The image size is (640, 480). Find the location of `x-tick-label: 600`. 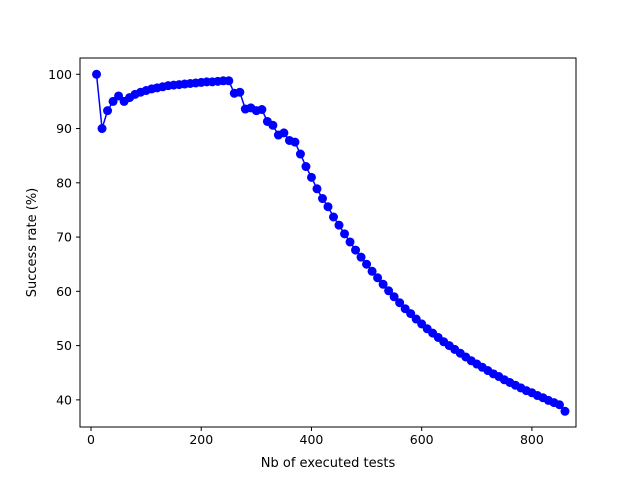

x-tick-label: 600 is located at coordinates (422, 439).